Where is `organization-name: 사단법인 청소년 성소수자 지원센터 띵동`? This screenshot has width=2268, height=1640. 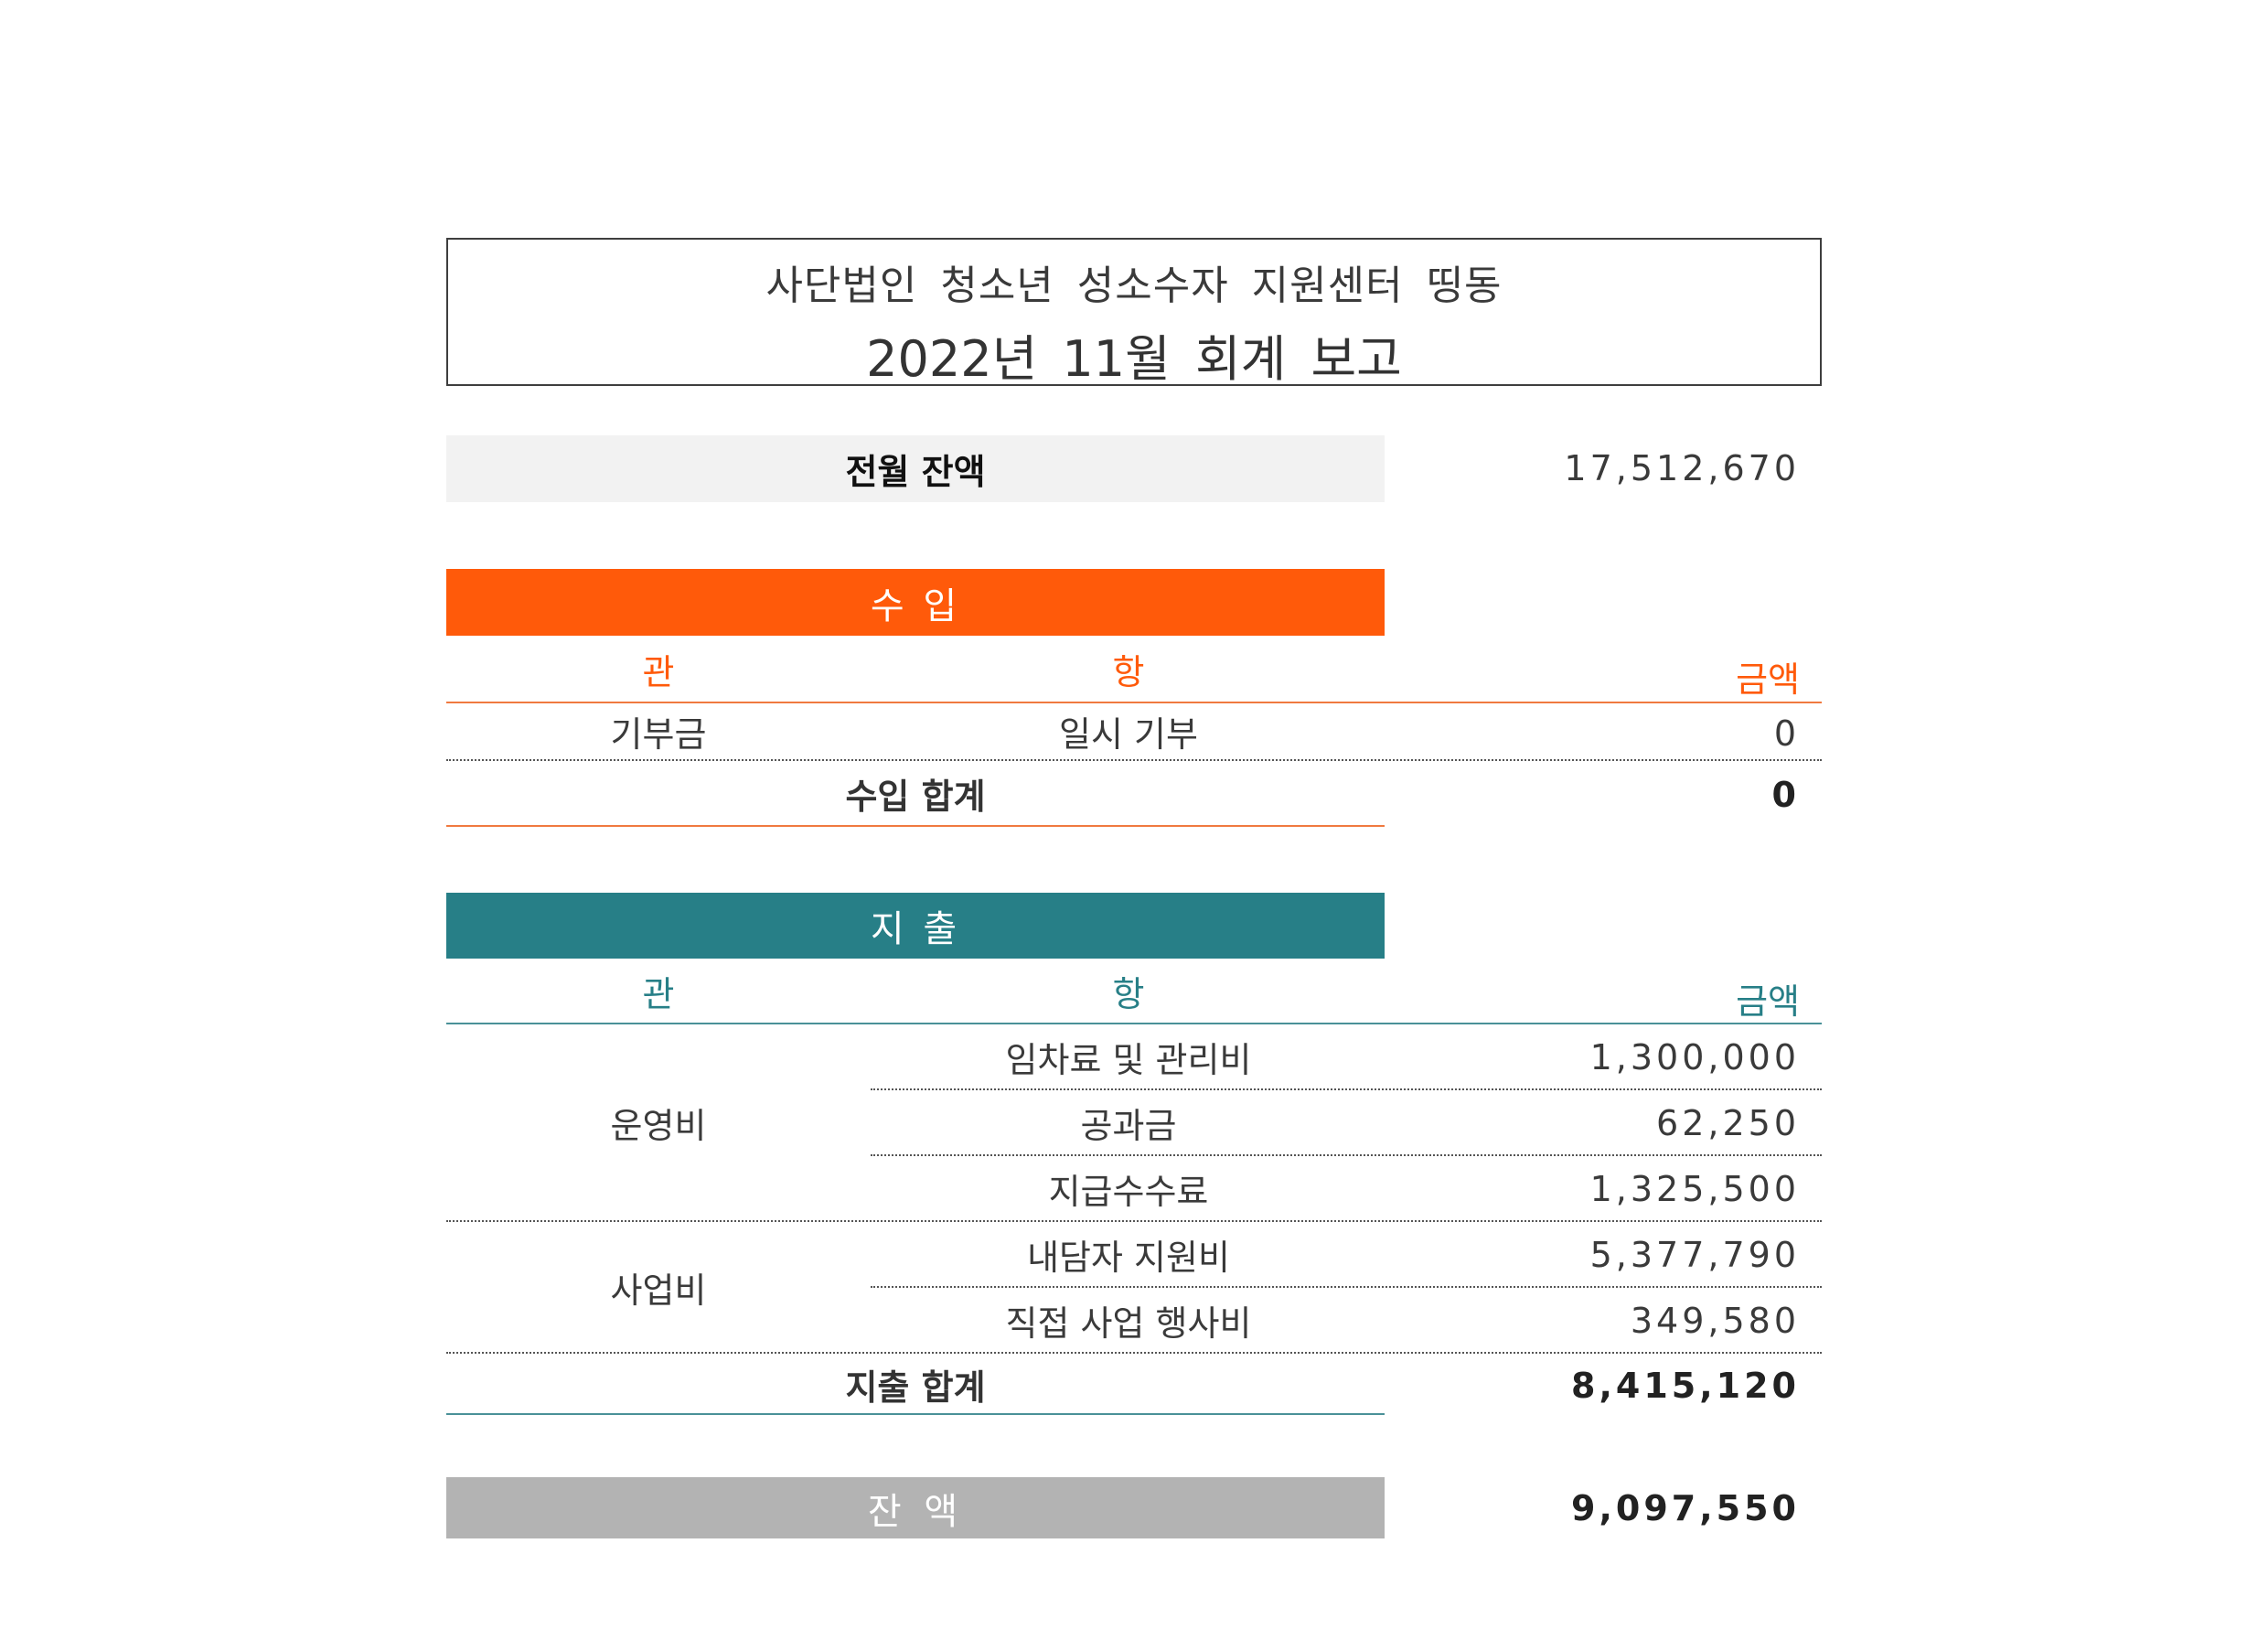 organization-name: 사단법인 청소년 성소수자 지원센터 띵동 is located at coordinates (1134, 286).